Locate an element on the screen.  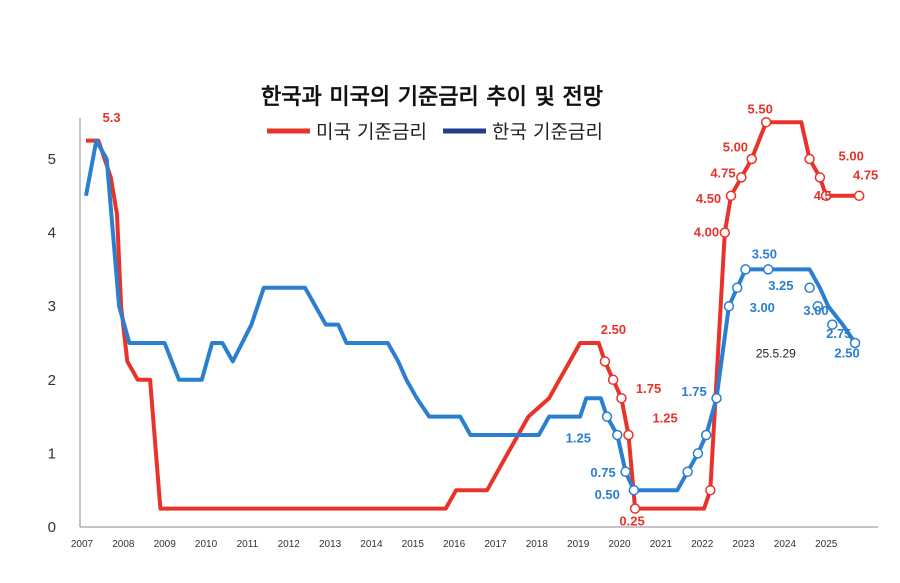
x-tick-label: 2025 is located at coordinates (826, 544).